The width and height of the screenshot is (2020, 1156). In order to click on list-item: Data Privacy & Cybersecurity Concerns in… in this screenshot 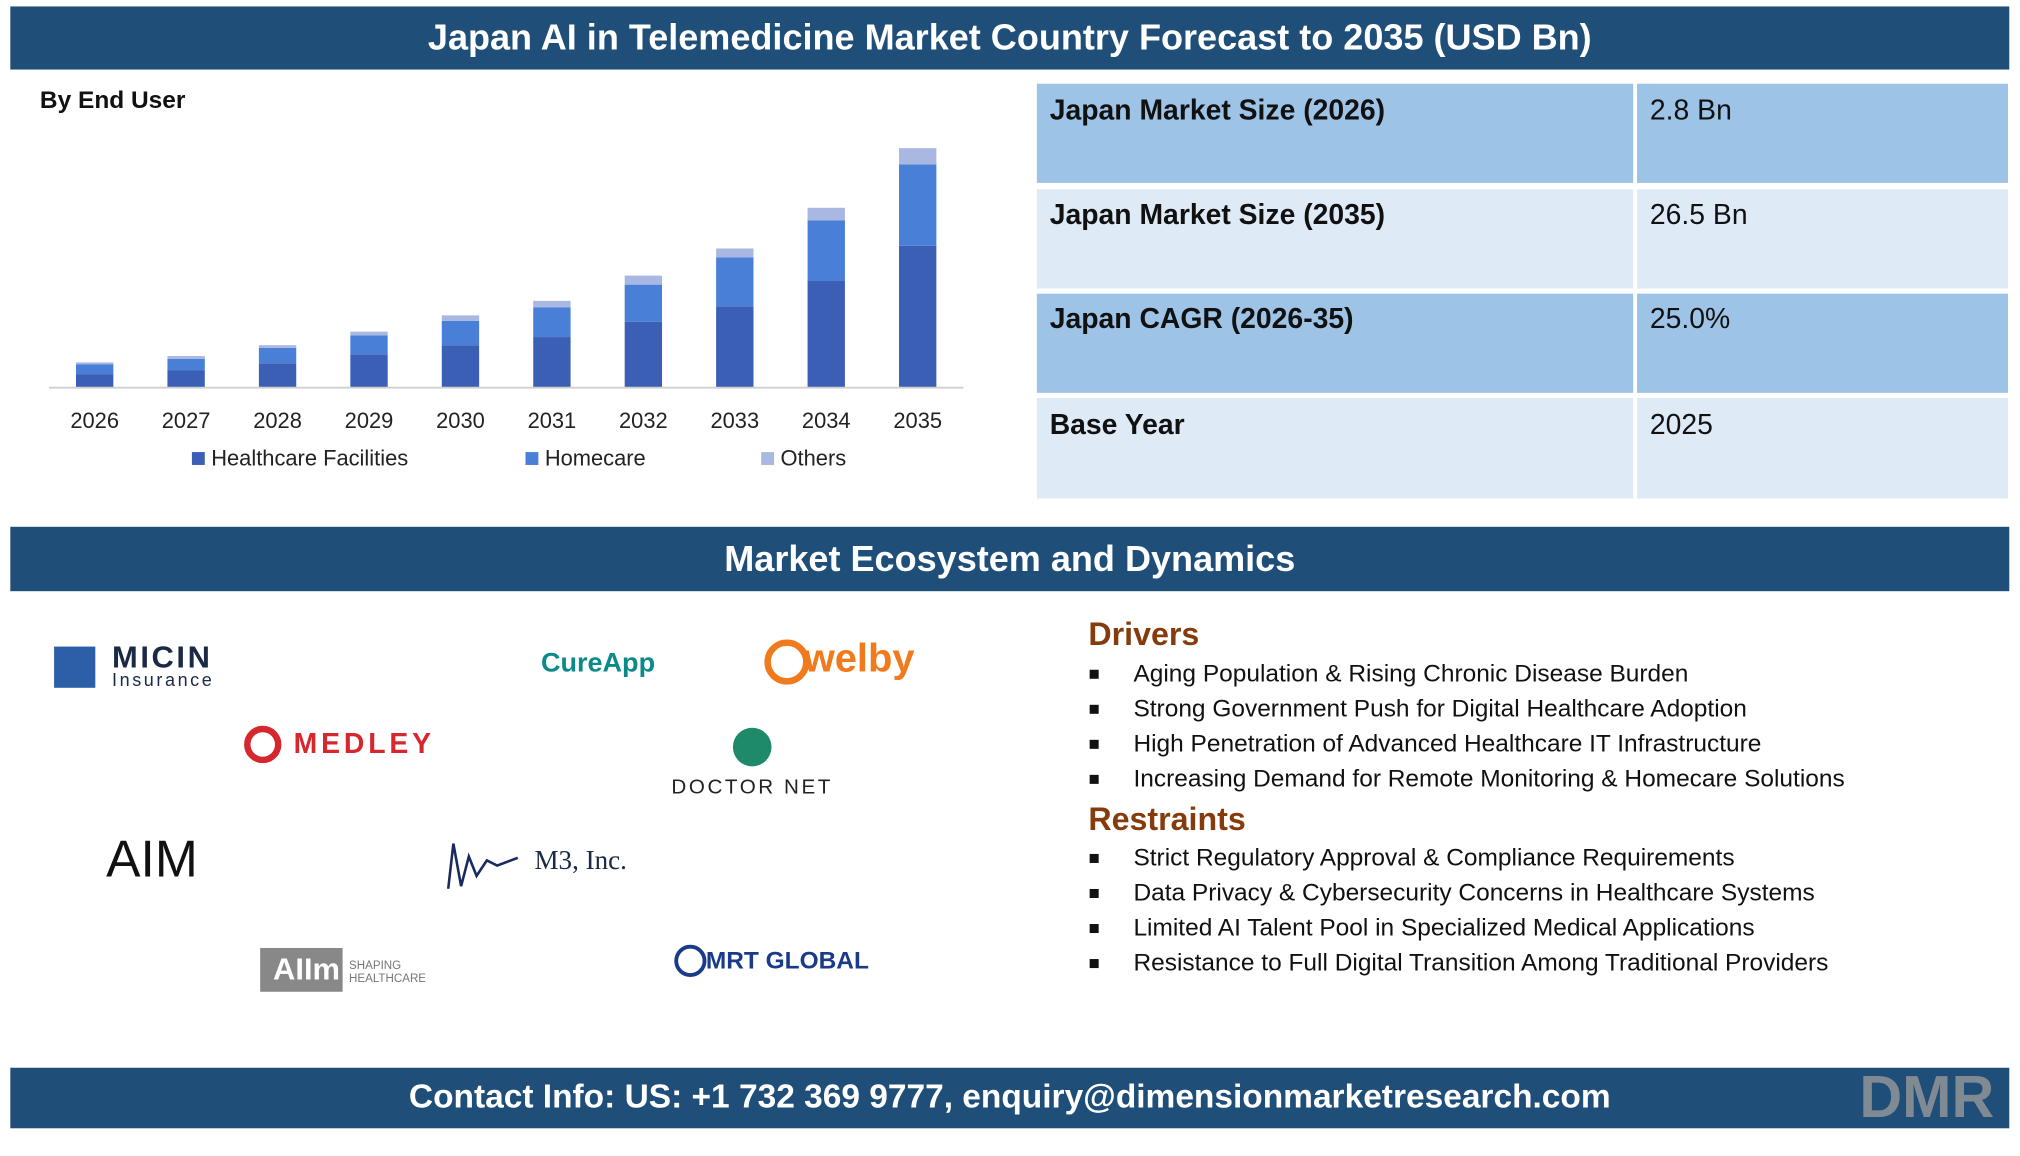, I will do `click(1473, 893)`.